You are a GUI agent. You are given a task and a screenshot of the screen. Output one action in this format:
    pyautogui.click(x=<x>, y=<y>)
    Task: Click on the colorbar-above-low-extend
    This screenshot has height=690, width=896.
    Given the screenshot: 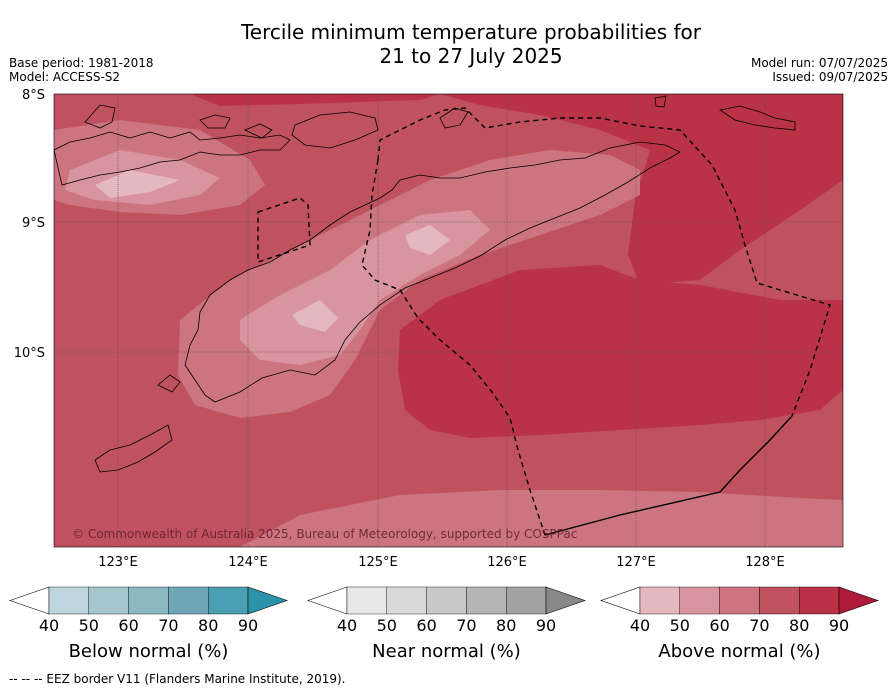 What is the action you would take?
    pyautogui.click(x=620, y=600)
    